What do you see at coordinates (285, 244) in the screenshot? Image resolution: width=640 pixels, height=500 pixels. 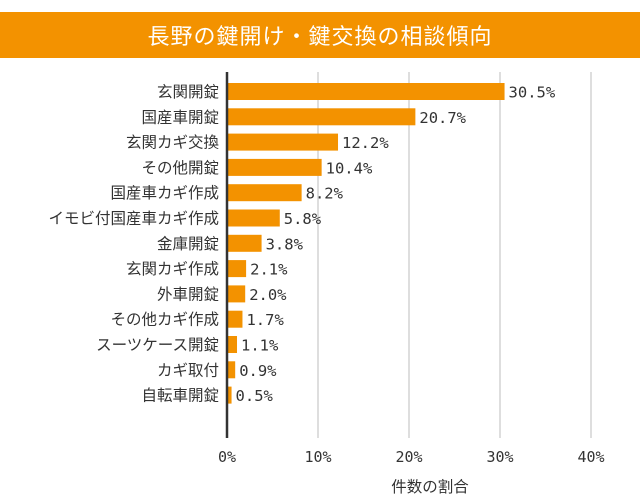 I see `data-label: 3.8%` at bounding box center [285, 244].